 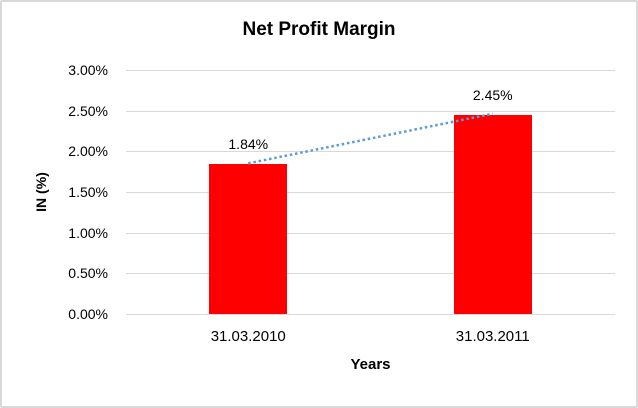 What do you see at coordinates (88, 273) in the screenshot?
I see `y-tick-label: 0.50%` at bounding box center [88, 273].